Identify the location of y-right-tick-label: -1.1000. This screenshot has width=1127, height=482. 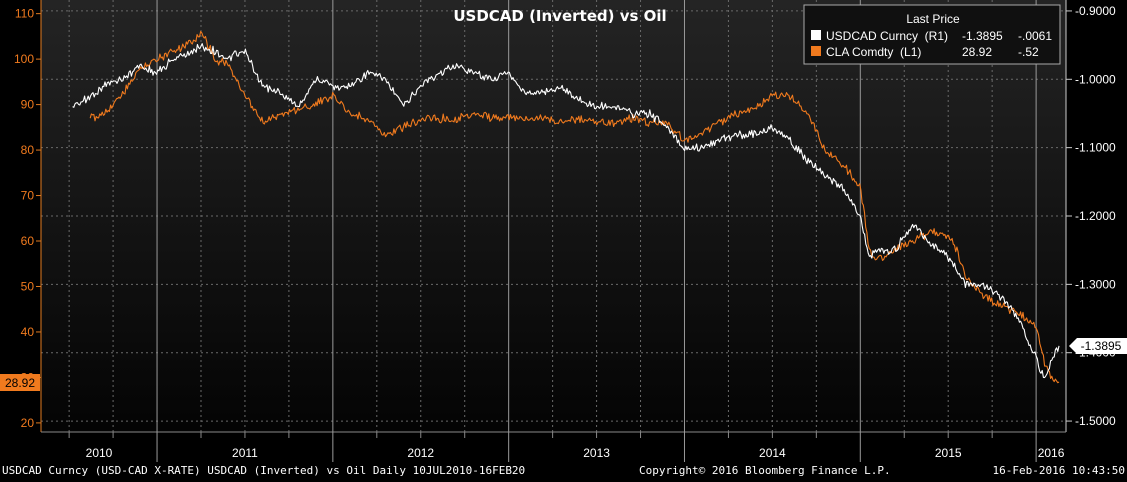
(1095, 148).